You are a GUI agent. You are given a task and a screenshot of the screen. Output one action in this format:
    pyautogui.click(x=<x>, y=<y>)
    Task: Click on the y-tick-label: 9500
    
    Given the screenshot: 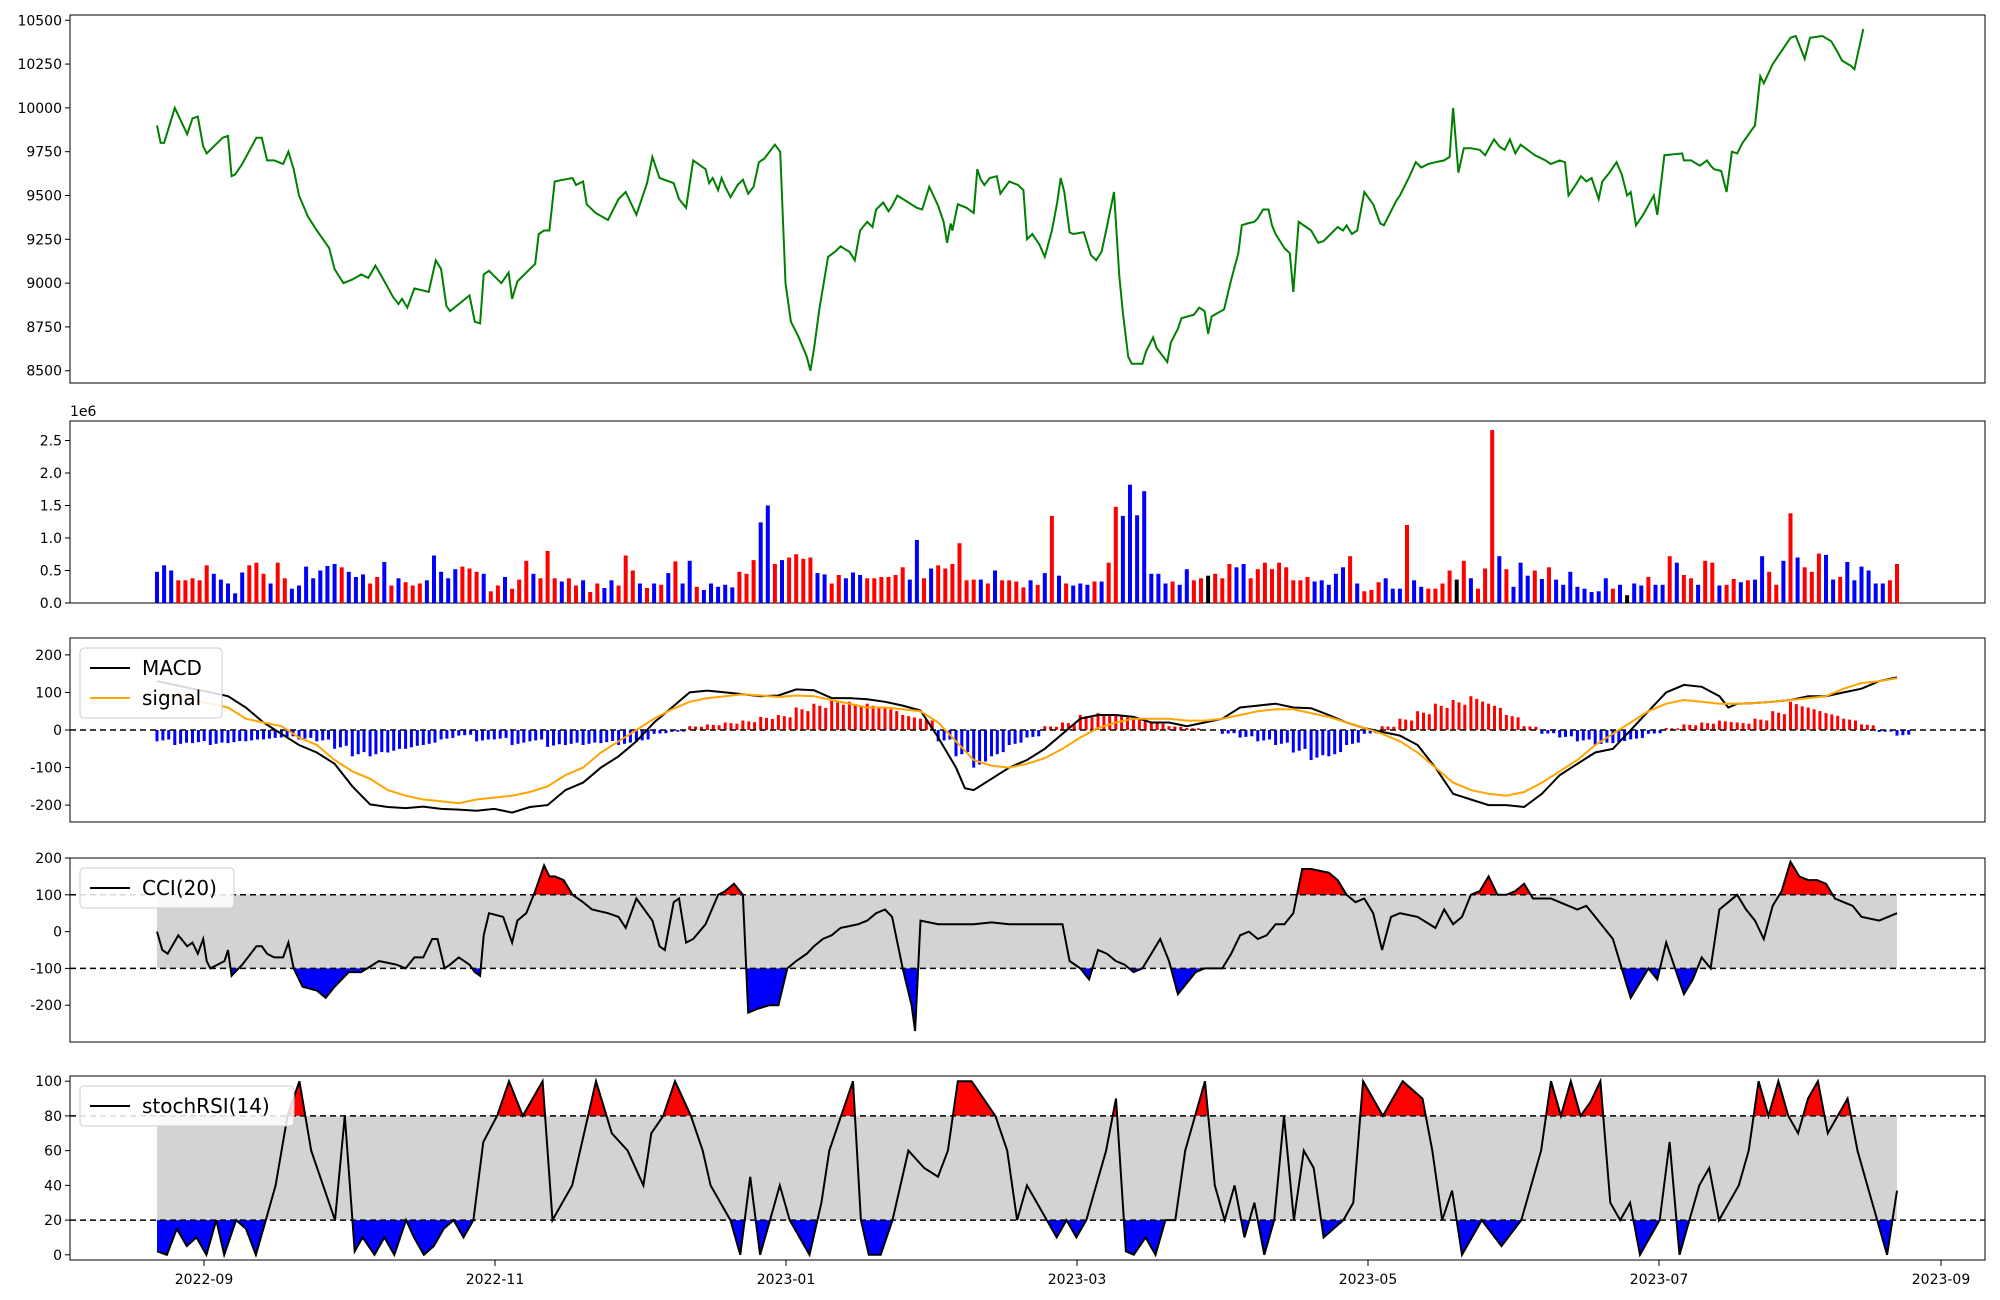 What is the action you would take?
    pyautogui.click(x=44, y=196)
    